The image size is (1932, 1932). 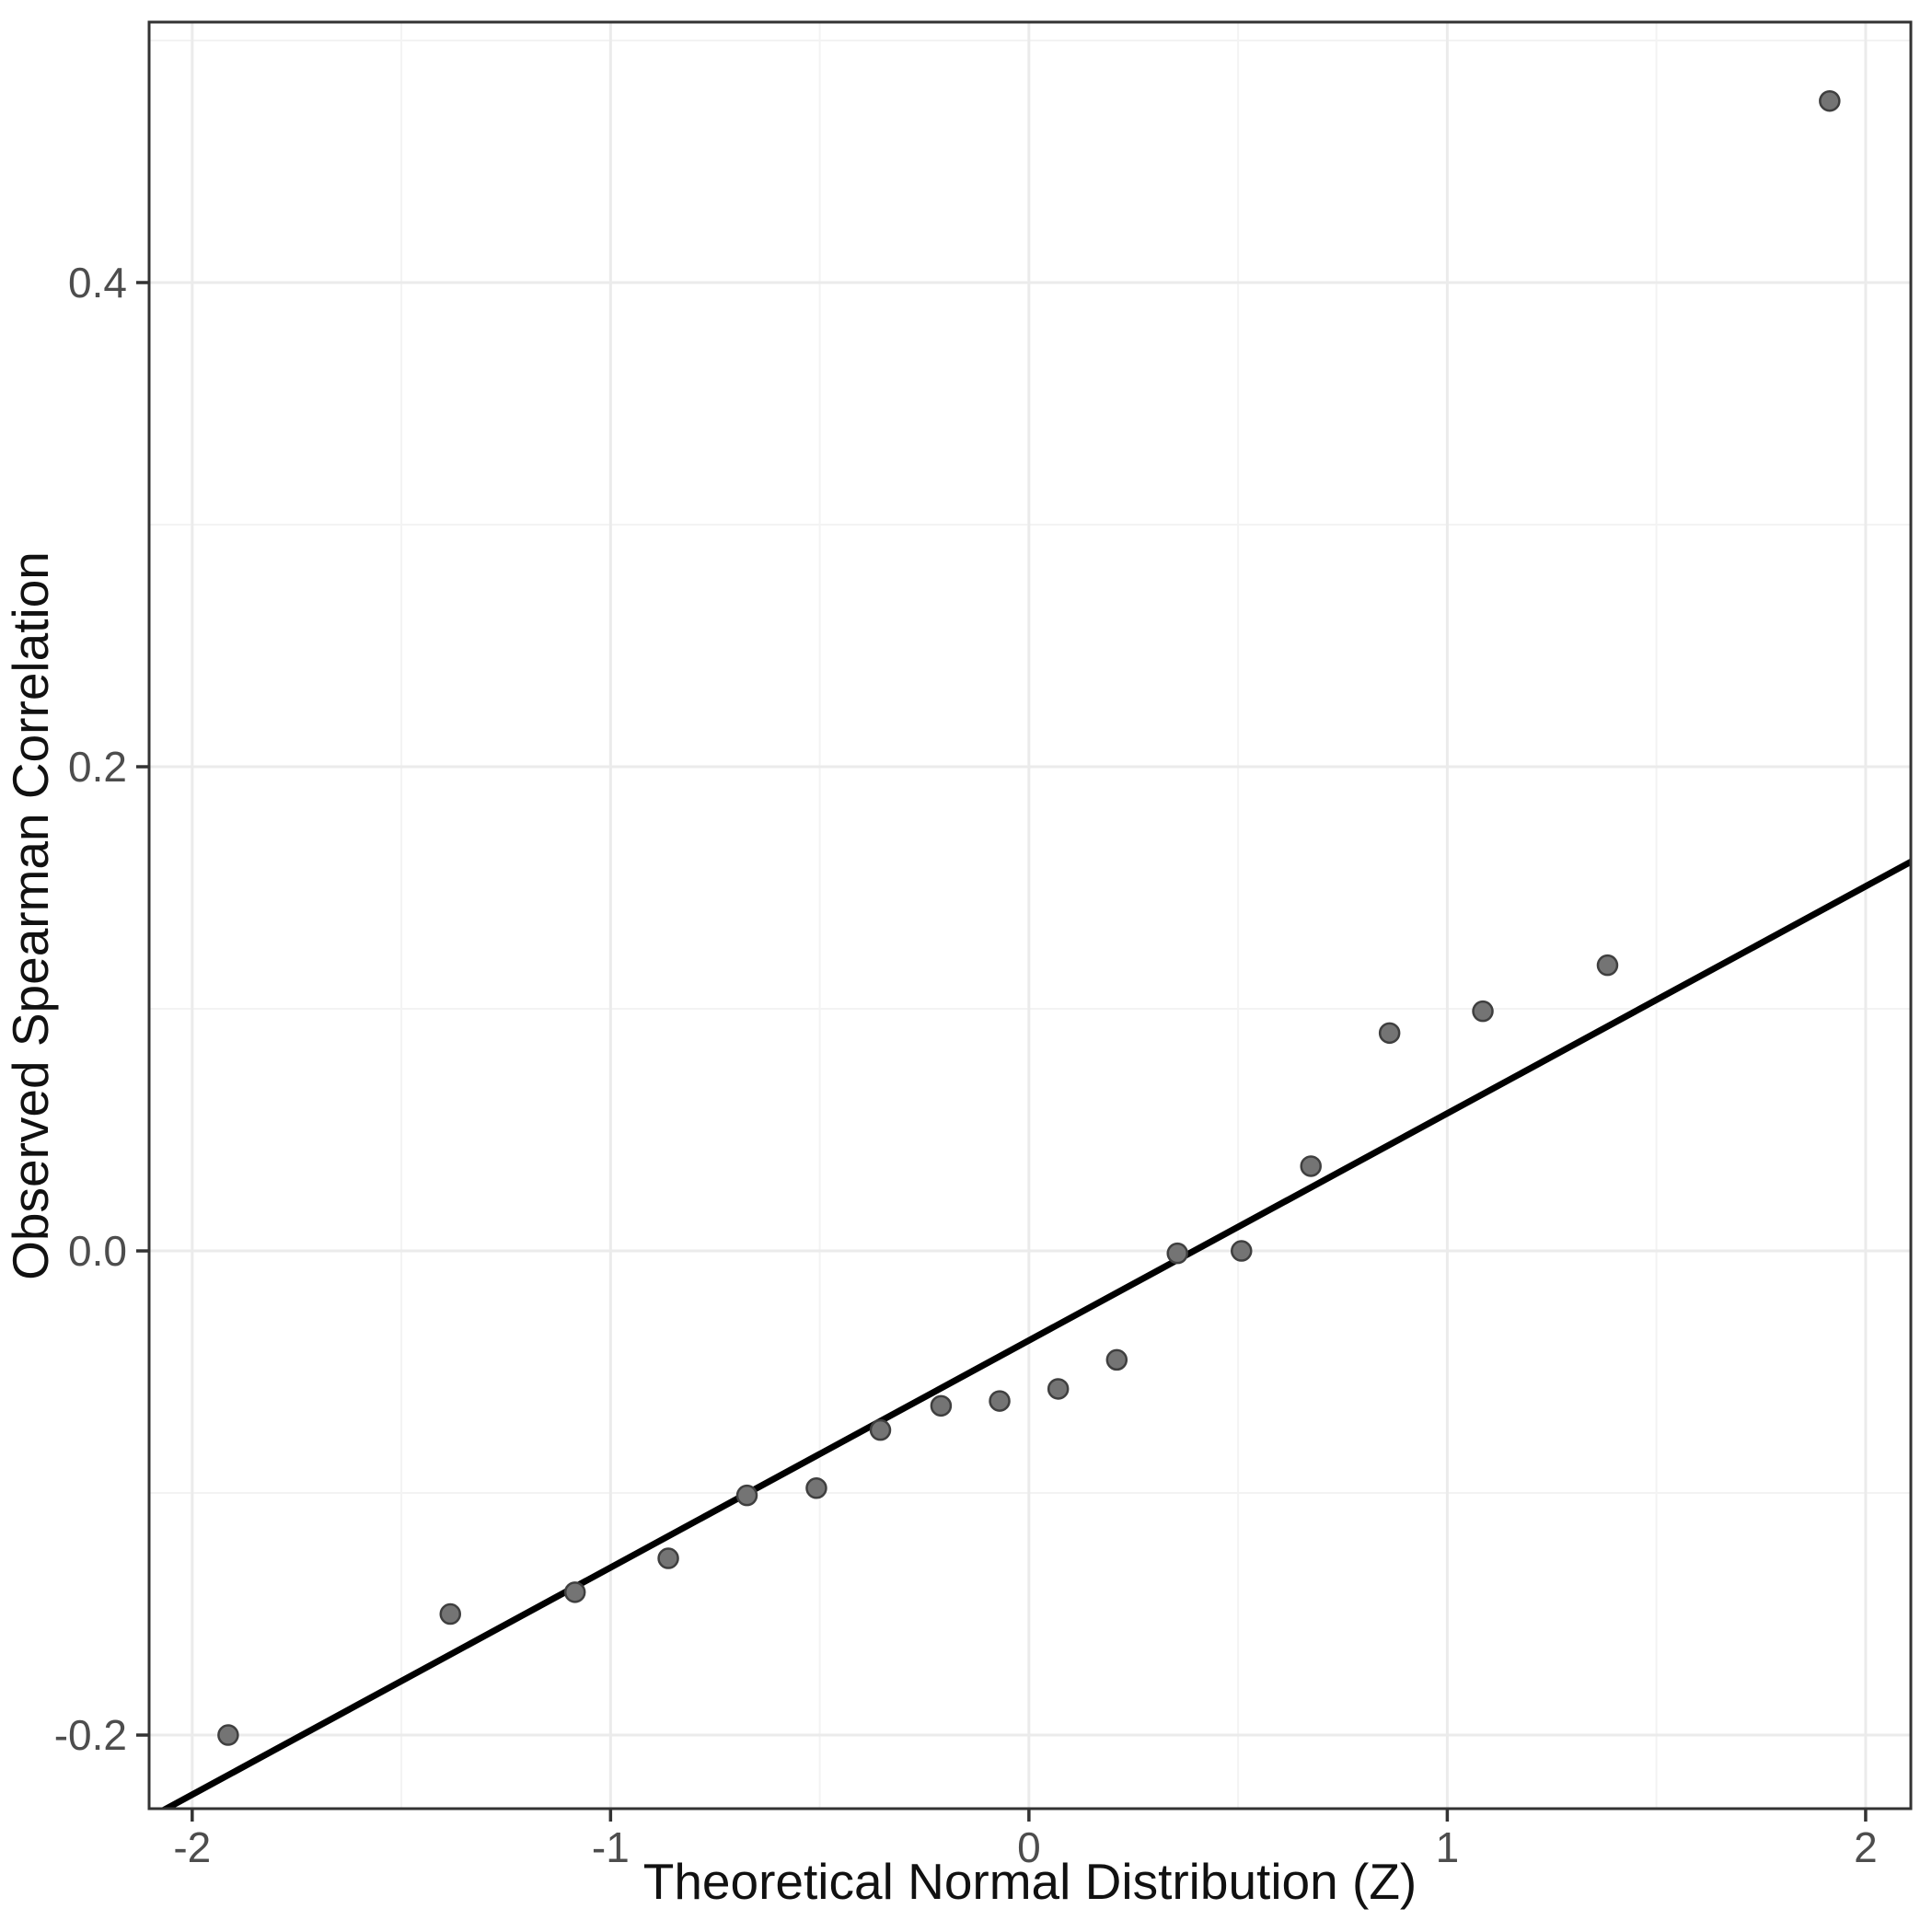 What do you see at coordinates (1448, 1847) in the screenshot?
I see `x-tick-label: 1` at bounding box center [1448, 1847].